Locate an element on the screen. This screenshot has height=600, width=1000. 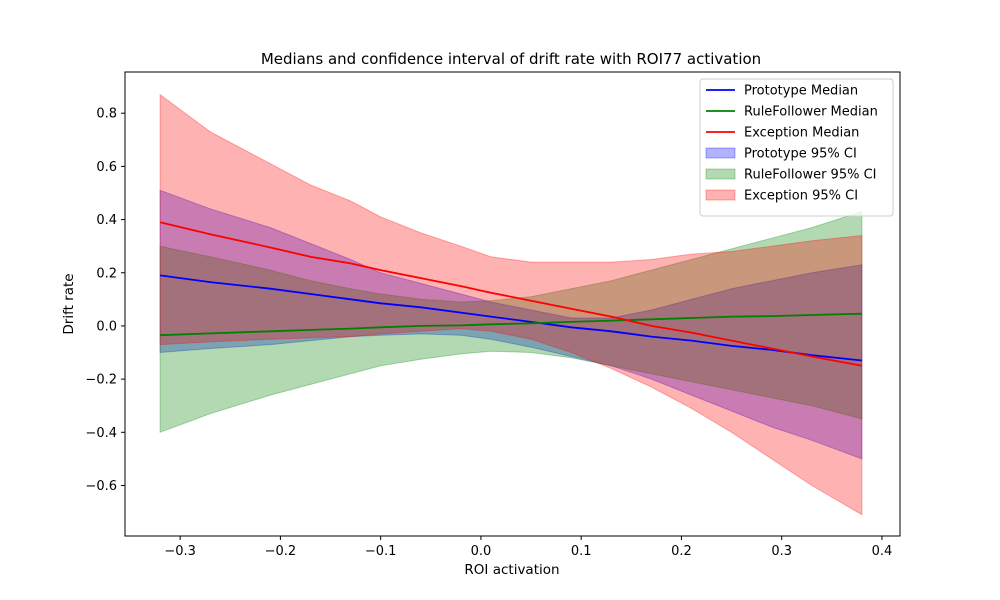
legend-label-rulefollower-95-ci: RuleFollower 95% CI is located at coordinates (810, 175).